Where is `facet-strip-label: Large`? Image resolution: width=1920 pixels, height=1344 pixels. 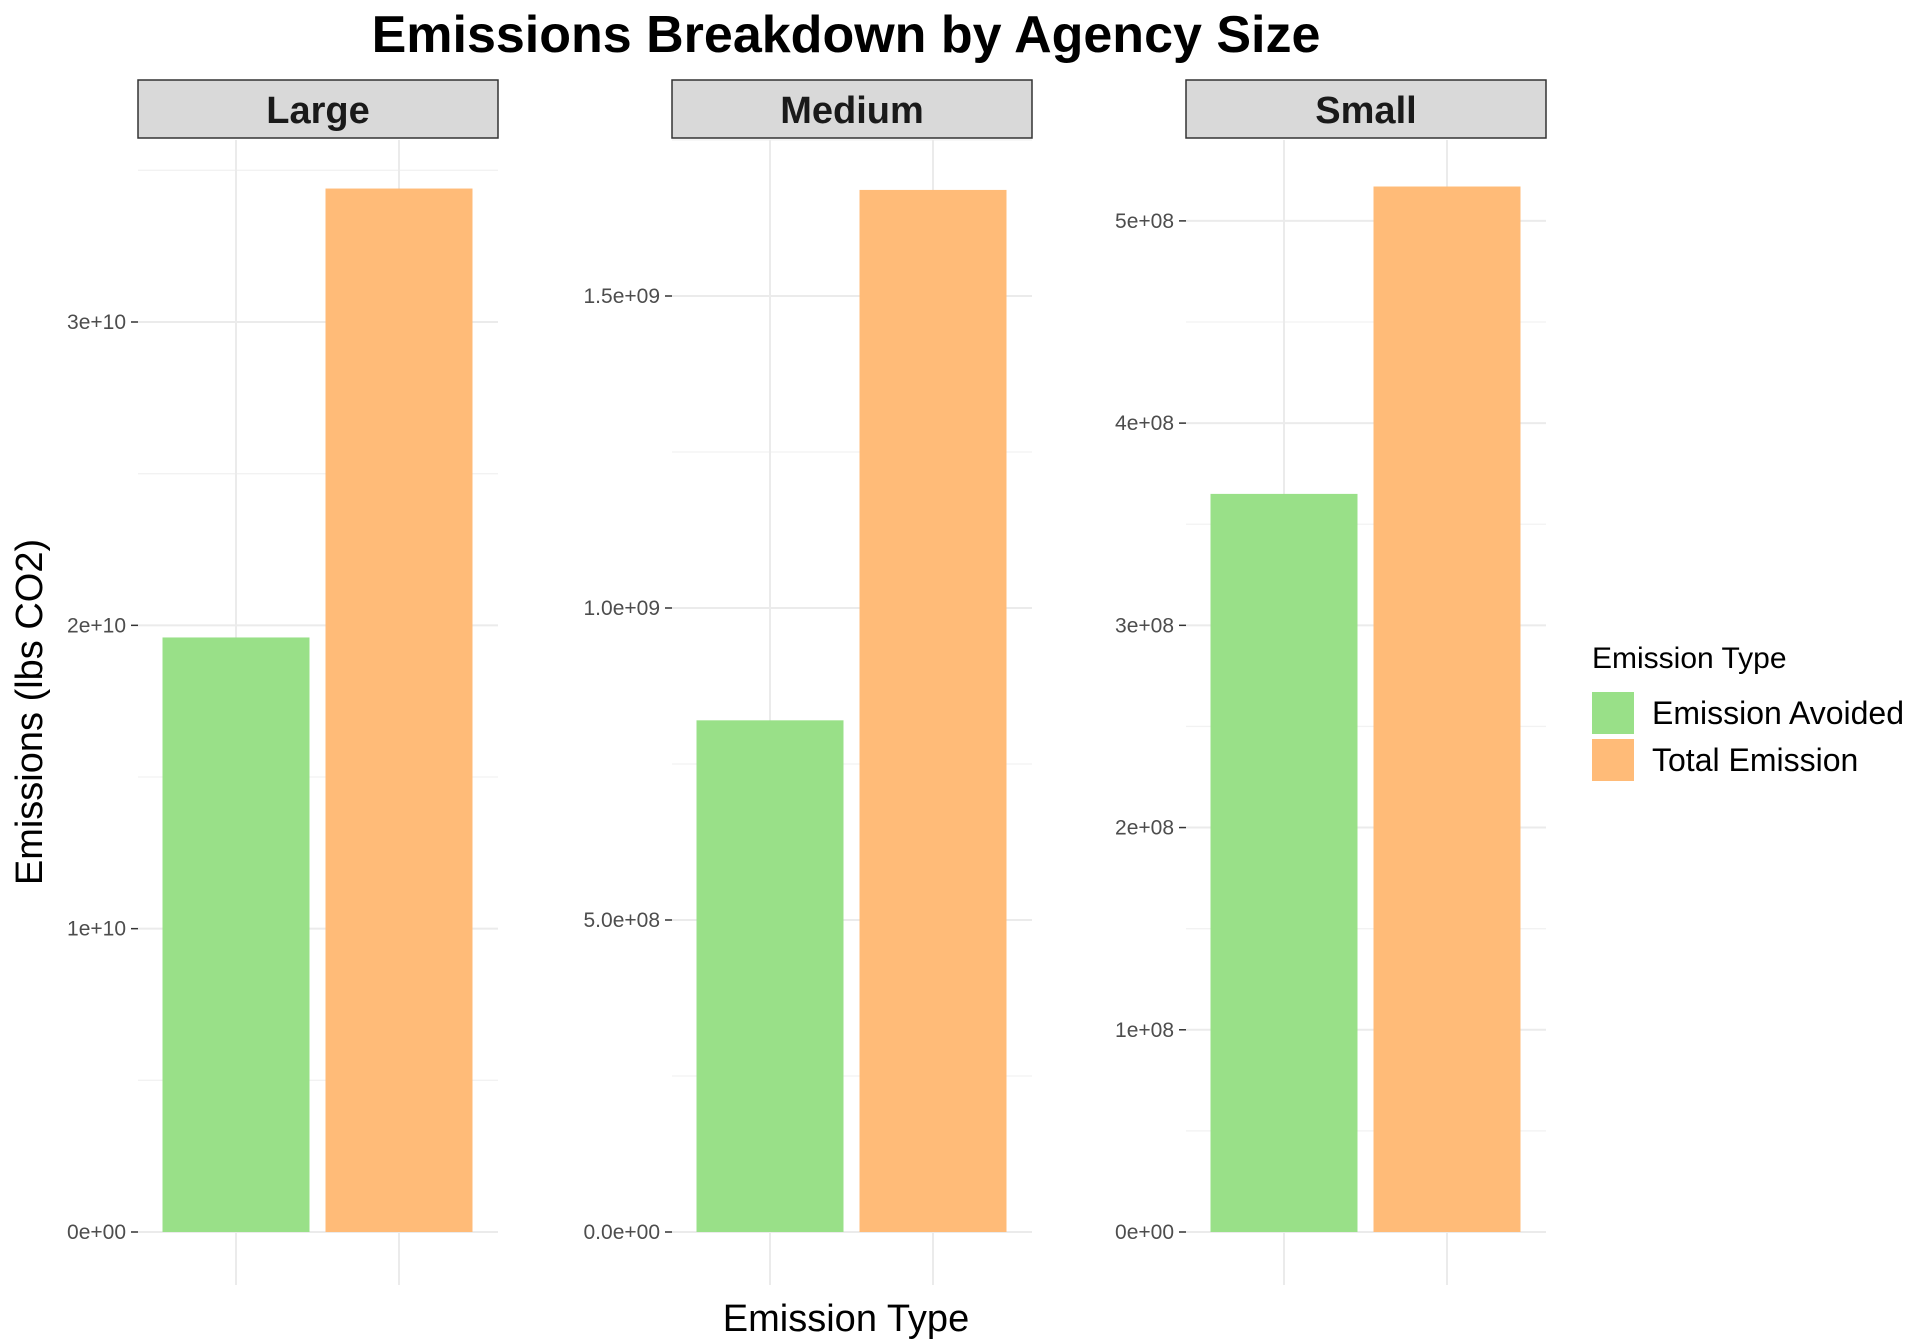
facet-strip-label: Large is located at coordinates (317, 111).